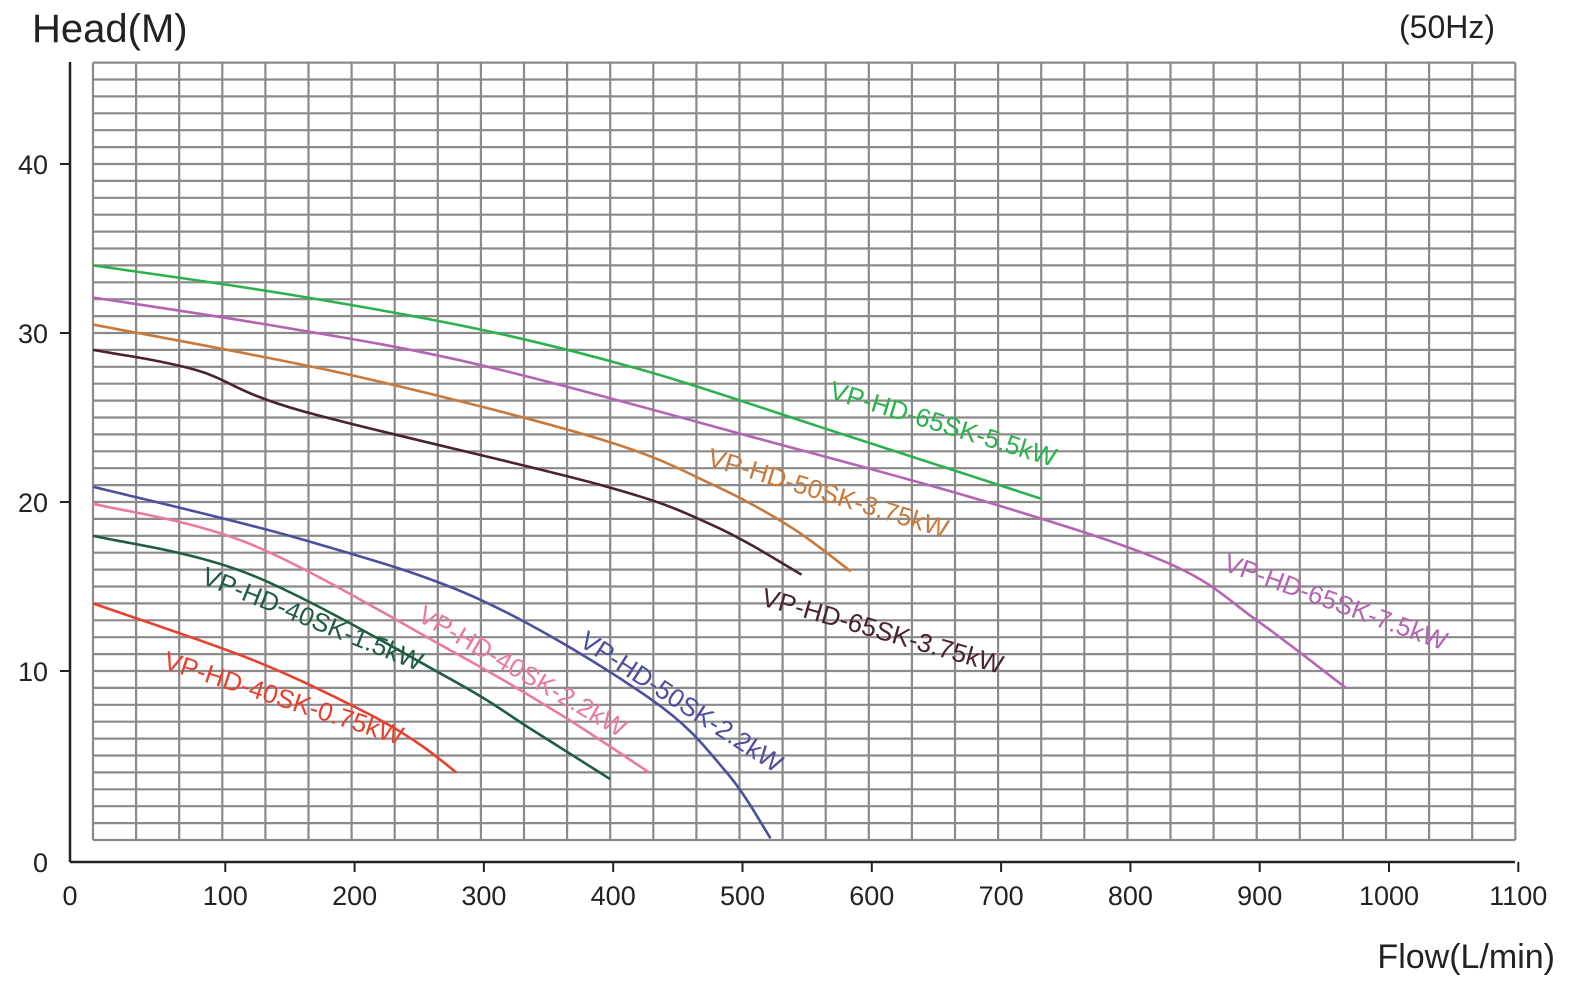  What do you see at coordinates (1518, 896) in the screenshot?
I see `x-tick-label: 1100` at bounding box center [1518, 896].